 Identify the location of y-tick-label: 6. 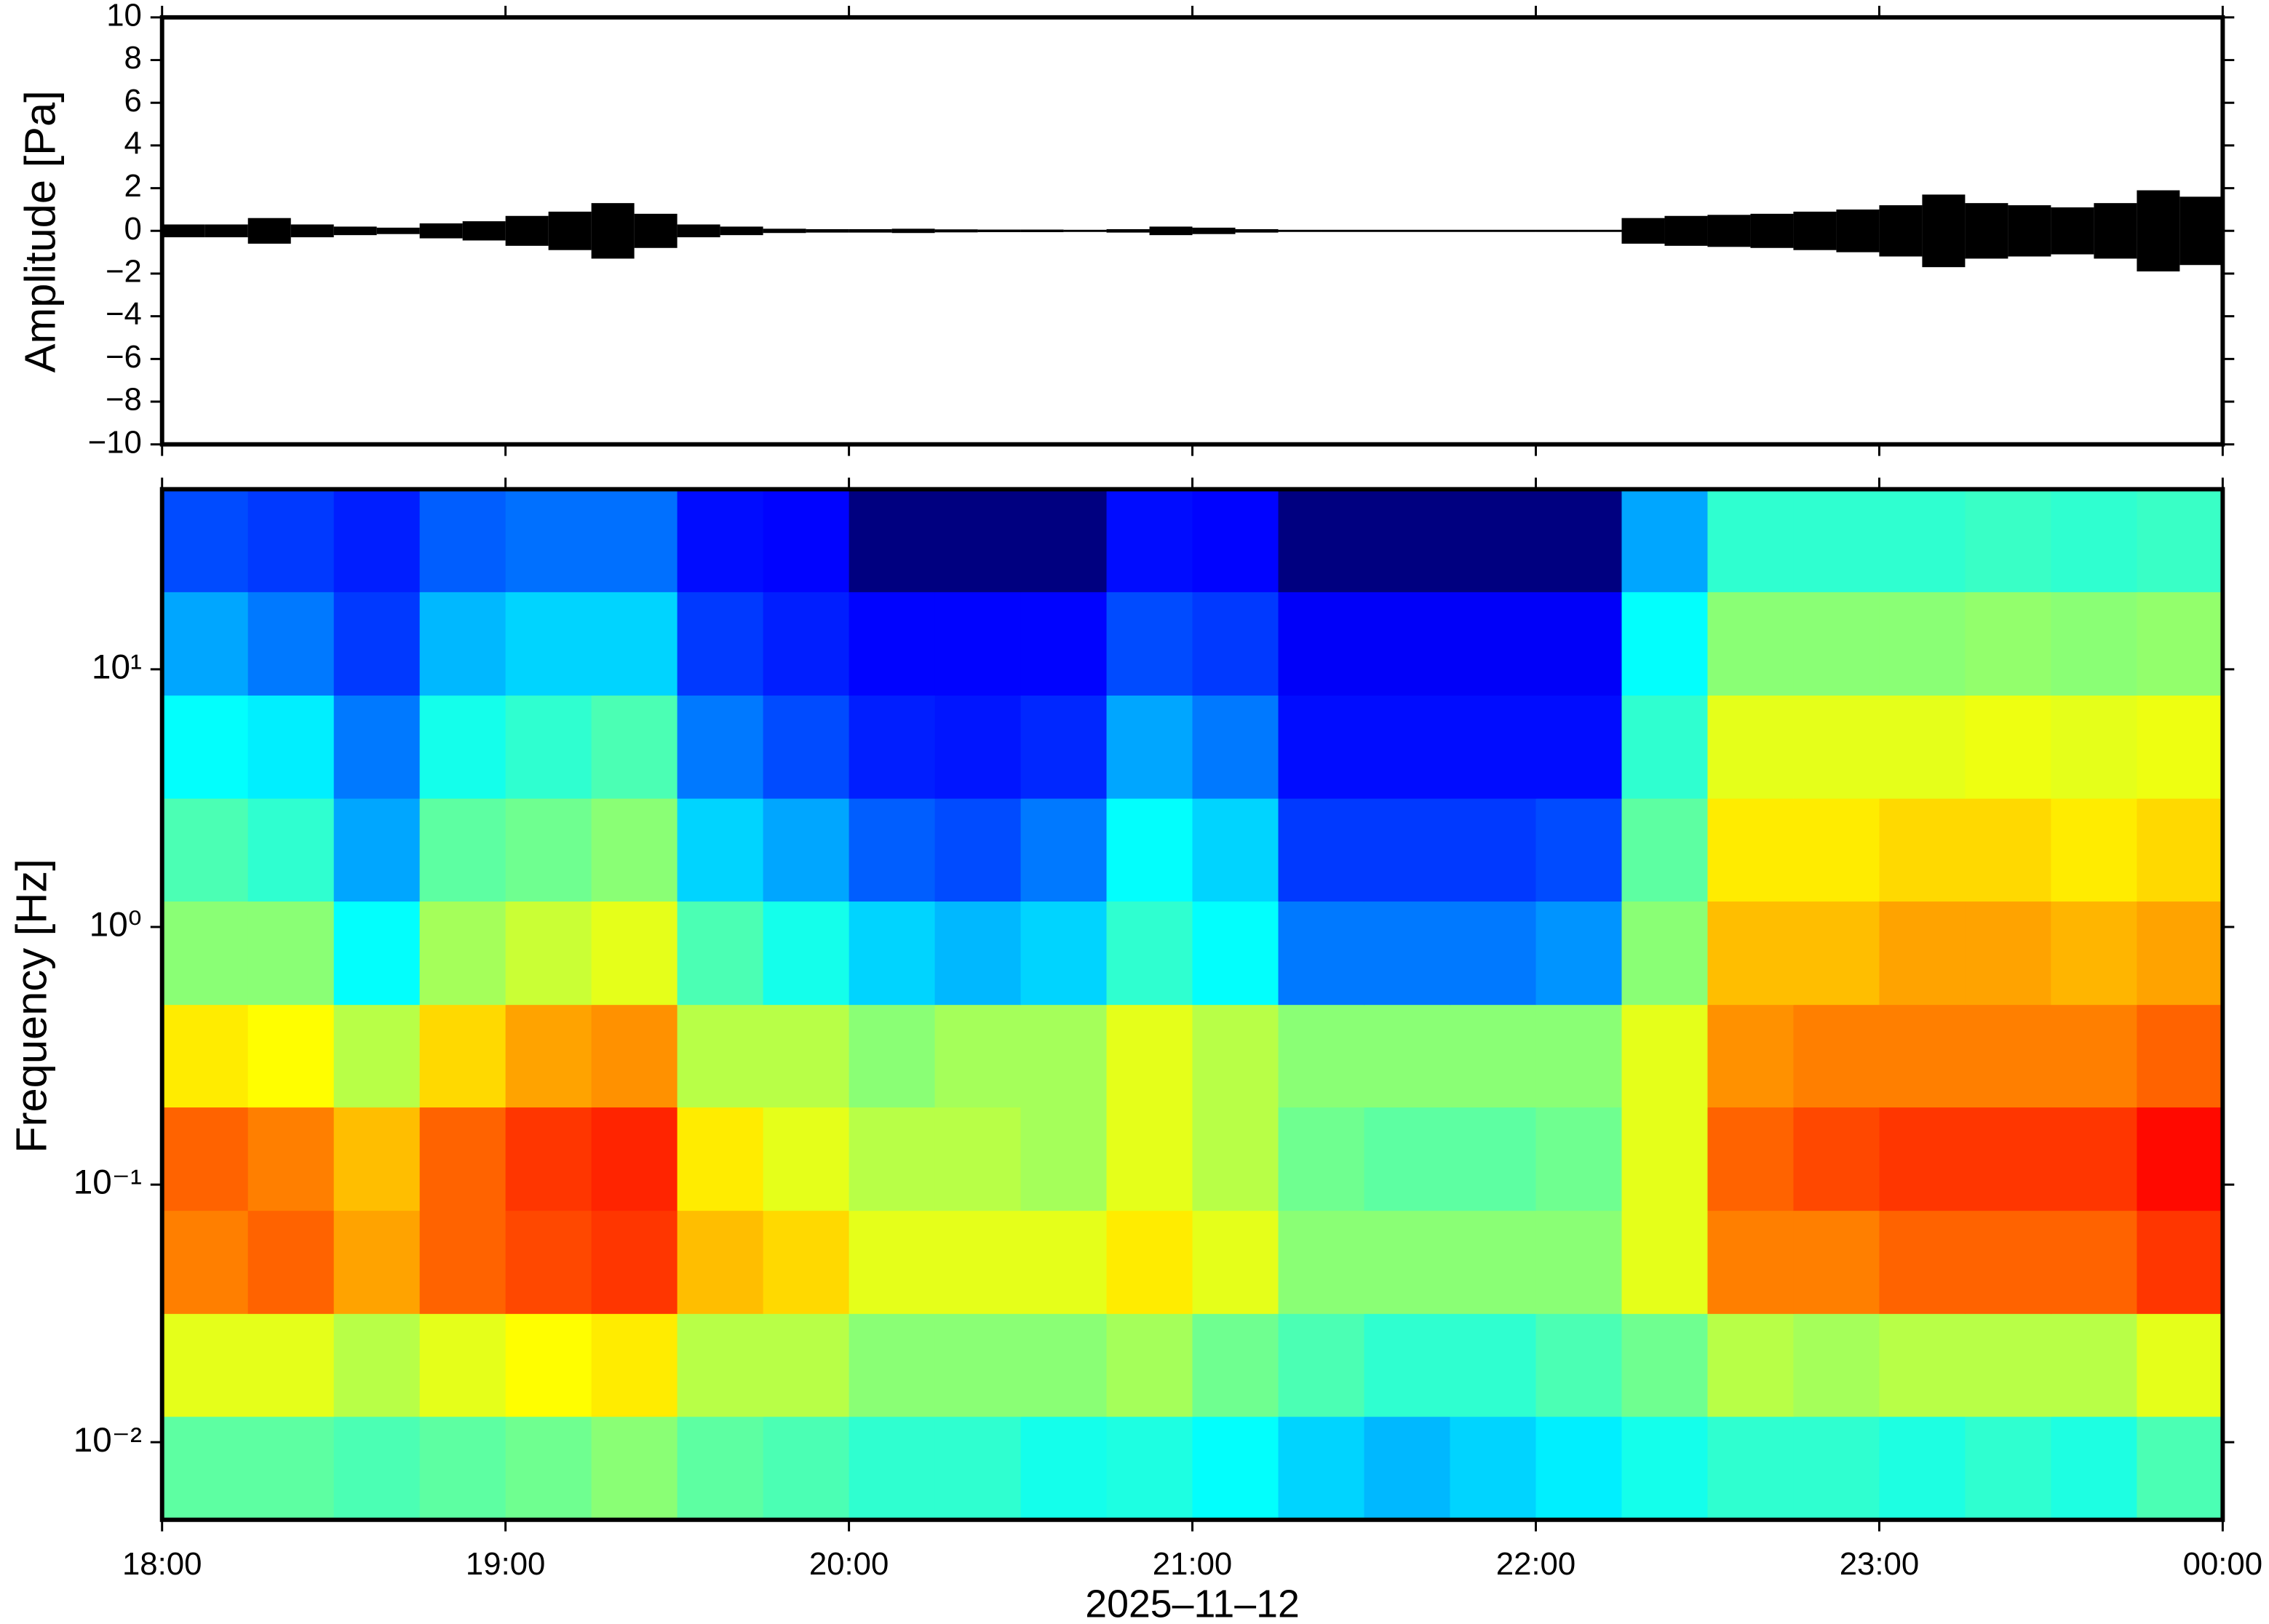
(133, 101).